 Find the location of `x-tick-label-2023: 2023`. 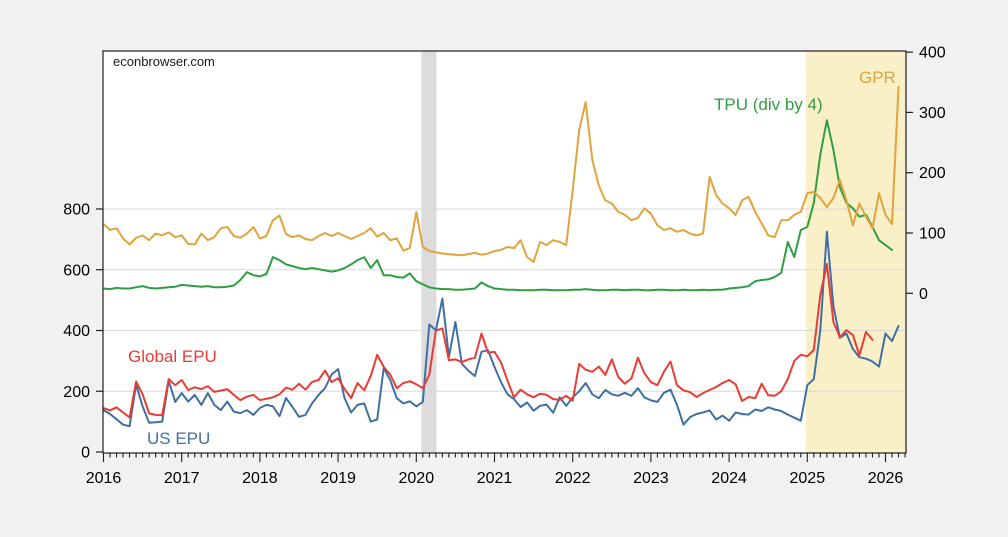

x-tick-label-2023: 2023 is located at coordinates (651, 478).